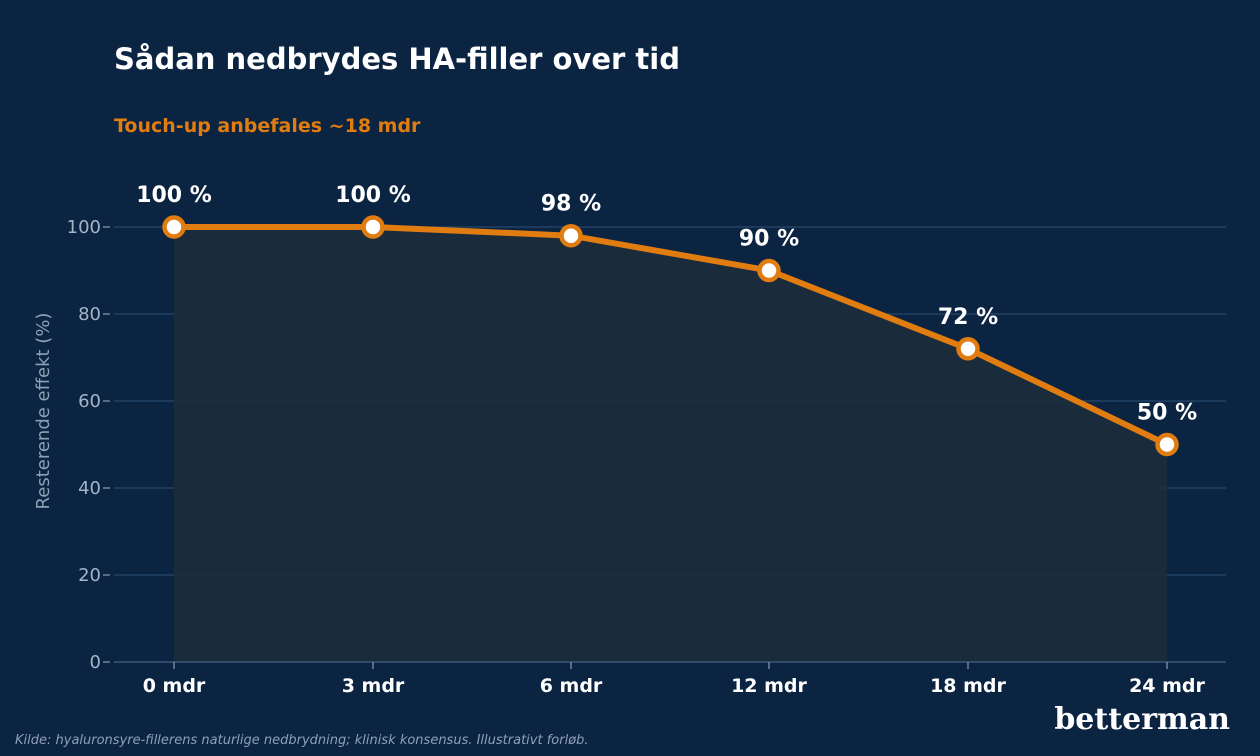  I want to click on brand-logo: betterman, so click(1142, 719).